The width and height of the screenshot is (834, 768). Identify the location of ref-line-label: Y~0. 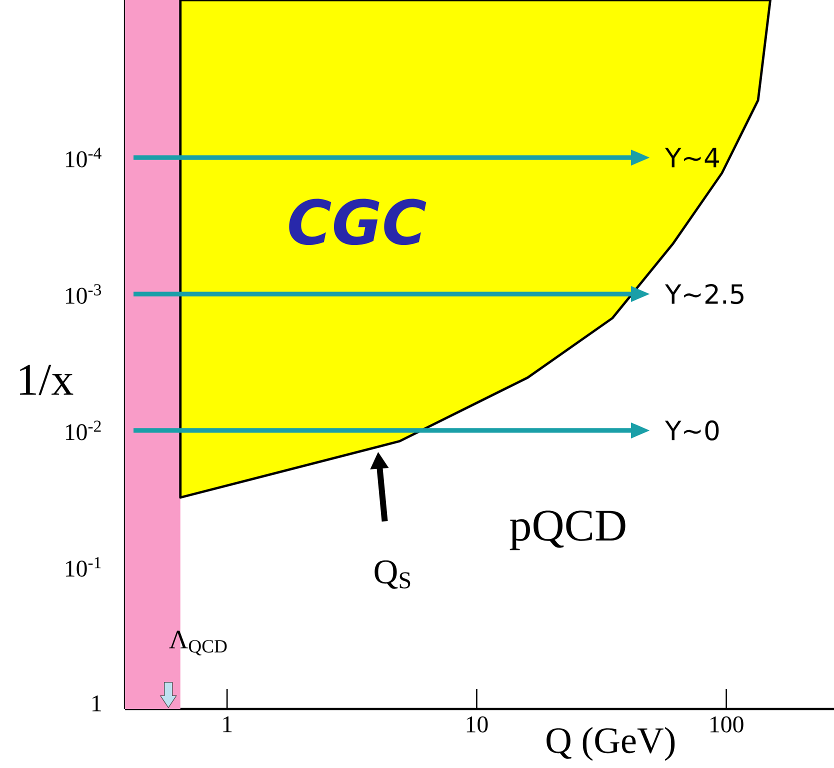
(691, 430).